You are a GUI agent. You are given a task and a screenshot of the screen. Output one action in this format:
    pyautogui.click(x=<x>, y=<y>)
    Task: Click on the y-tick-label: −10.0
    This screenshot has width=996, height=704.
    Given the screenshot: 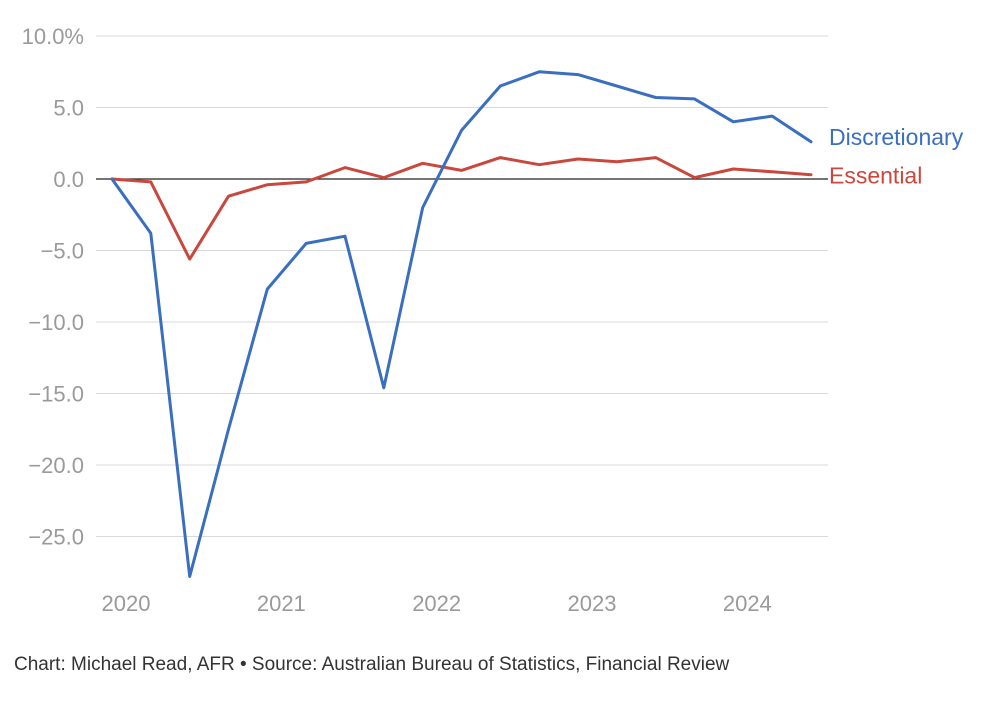 What is the action you would take?
    pyautogui.click(x=56, y=322)
    